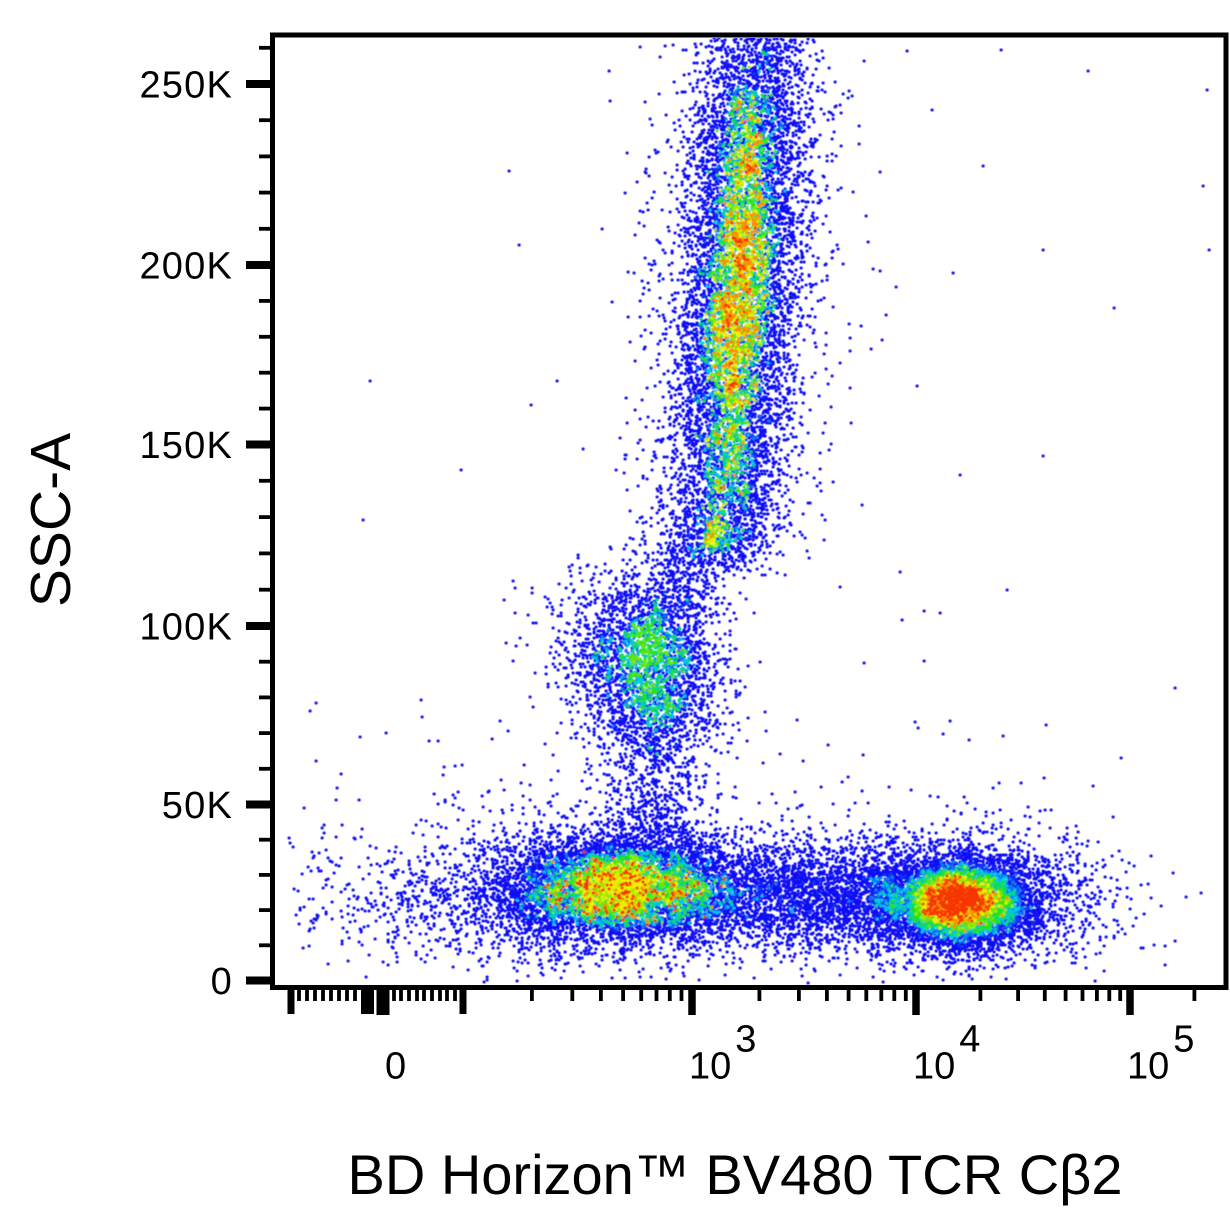  I want to click on svg-text: 50K, so click(197, 806).